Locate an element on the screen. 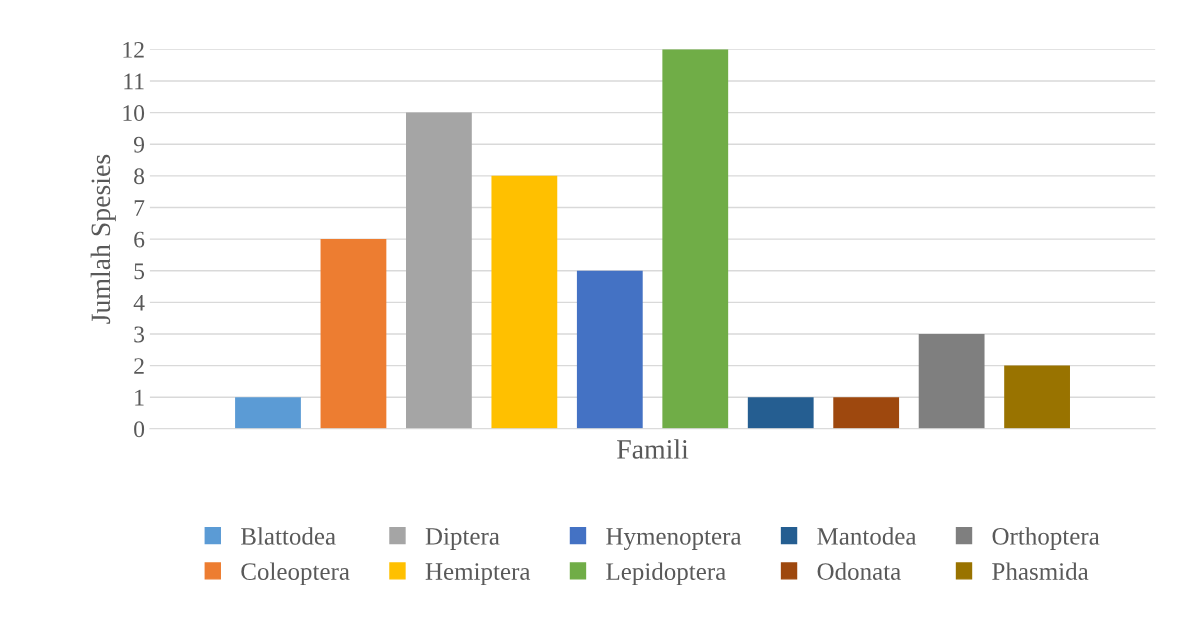 This screenshot has width=1180, height=617. y-tick-label: 12 is located at coordinates (133, 49).